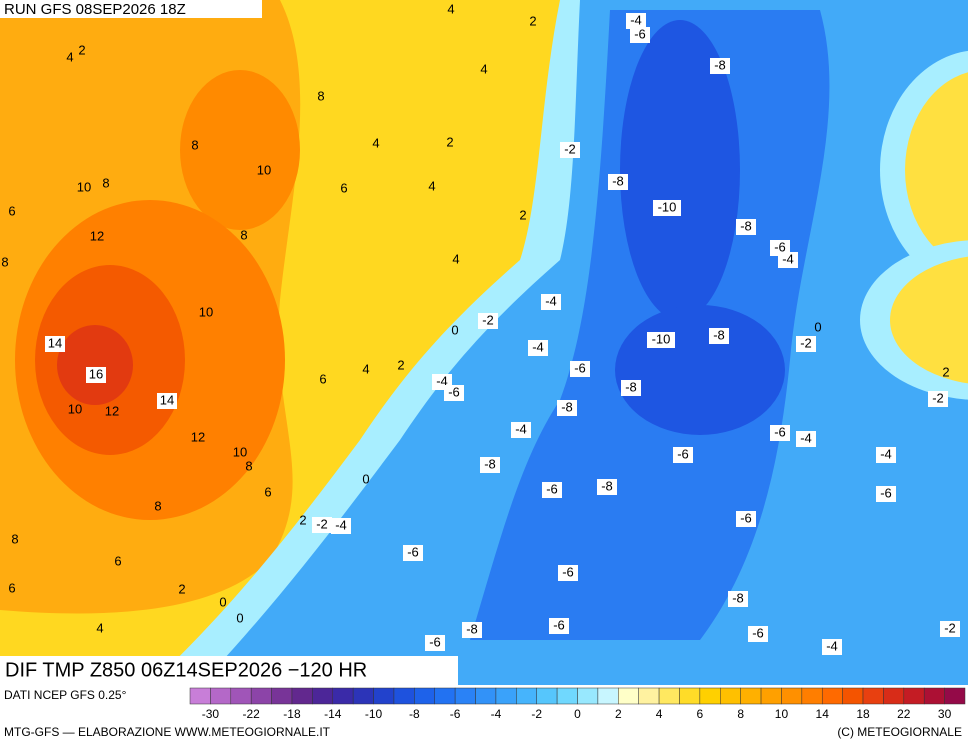  Describe the element at coordinates (55, 342) in the screenshot. I see `contour-label: 14` at that location.